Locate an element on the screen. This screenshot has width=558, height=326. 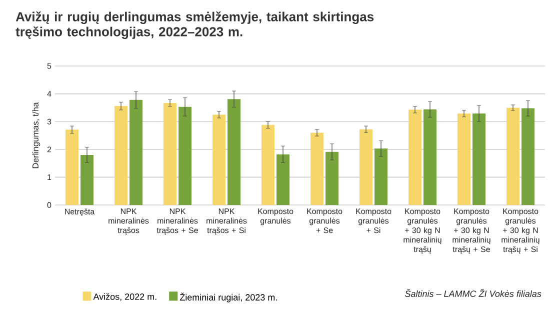
chart-title: Avižų ir rugių derlingumas smėlžemyje, taikant skirtingas tręšimo technologijas, 2022–2023 m. is located at coordinates (195, 25).